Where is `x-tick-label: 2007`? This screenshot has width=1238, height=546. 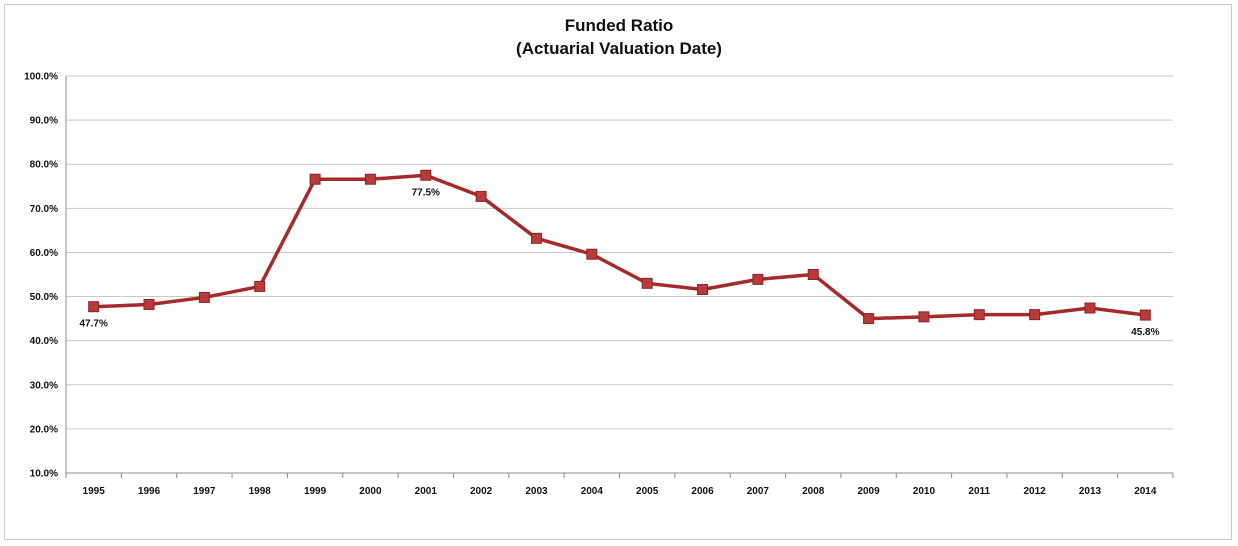 x-tick-label: 2007 is located at coordinates (758, 491).